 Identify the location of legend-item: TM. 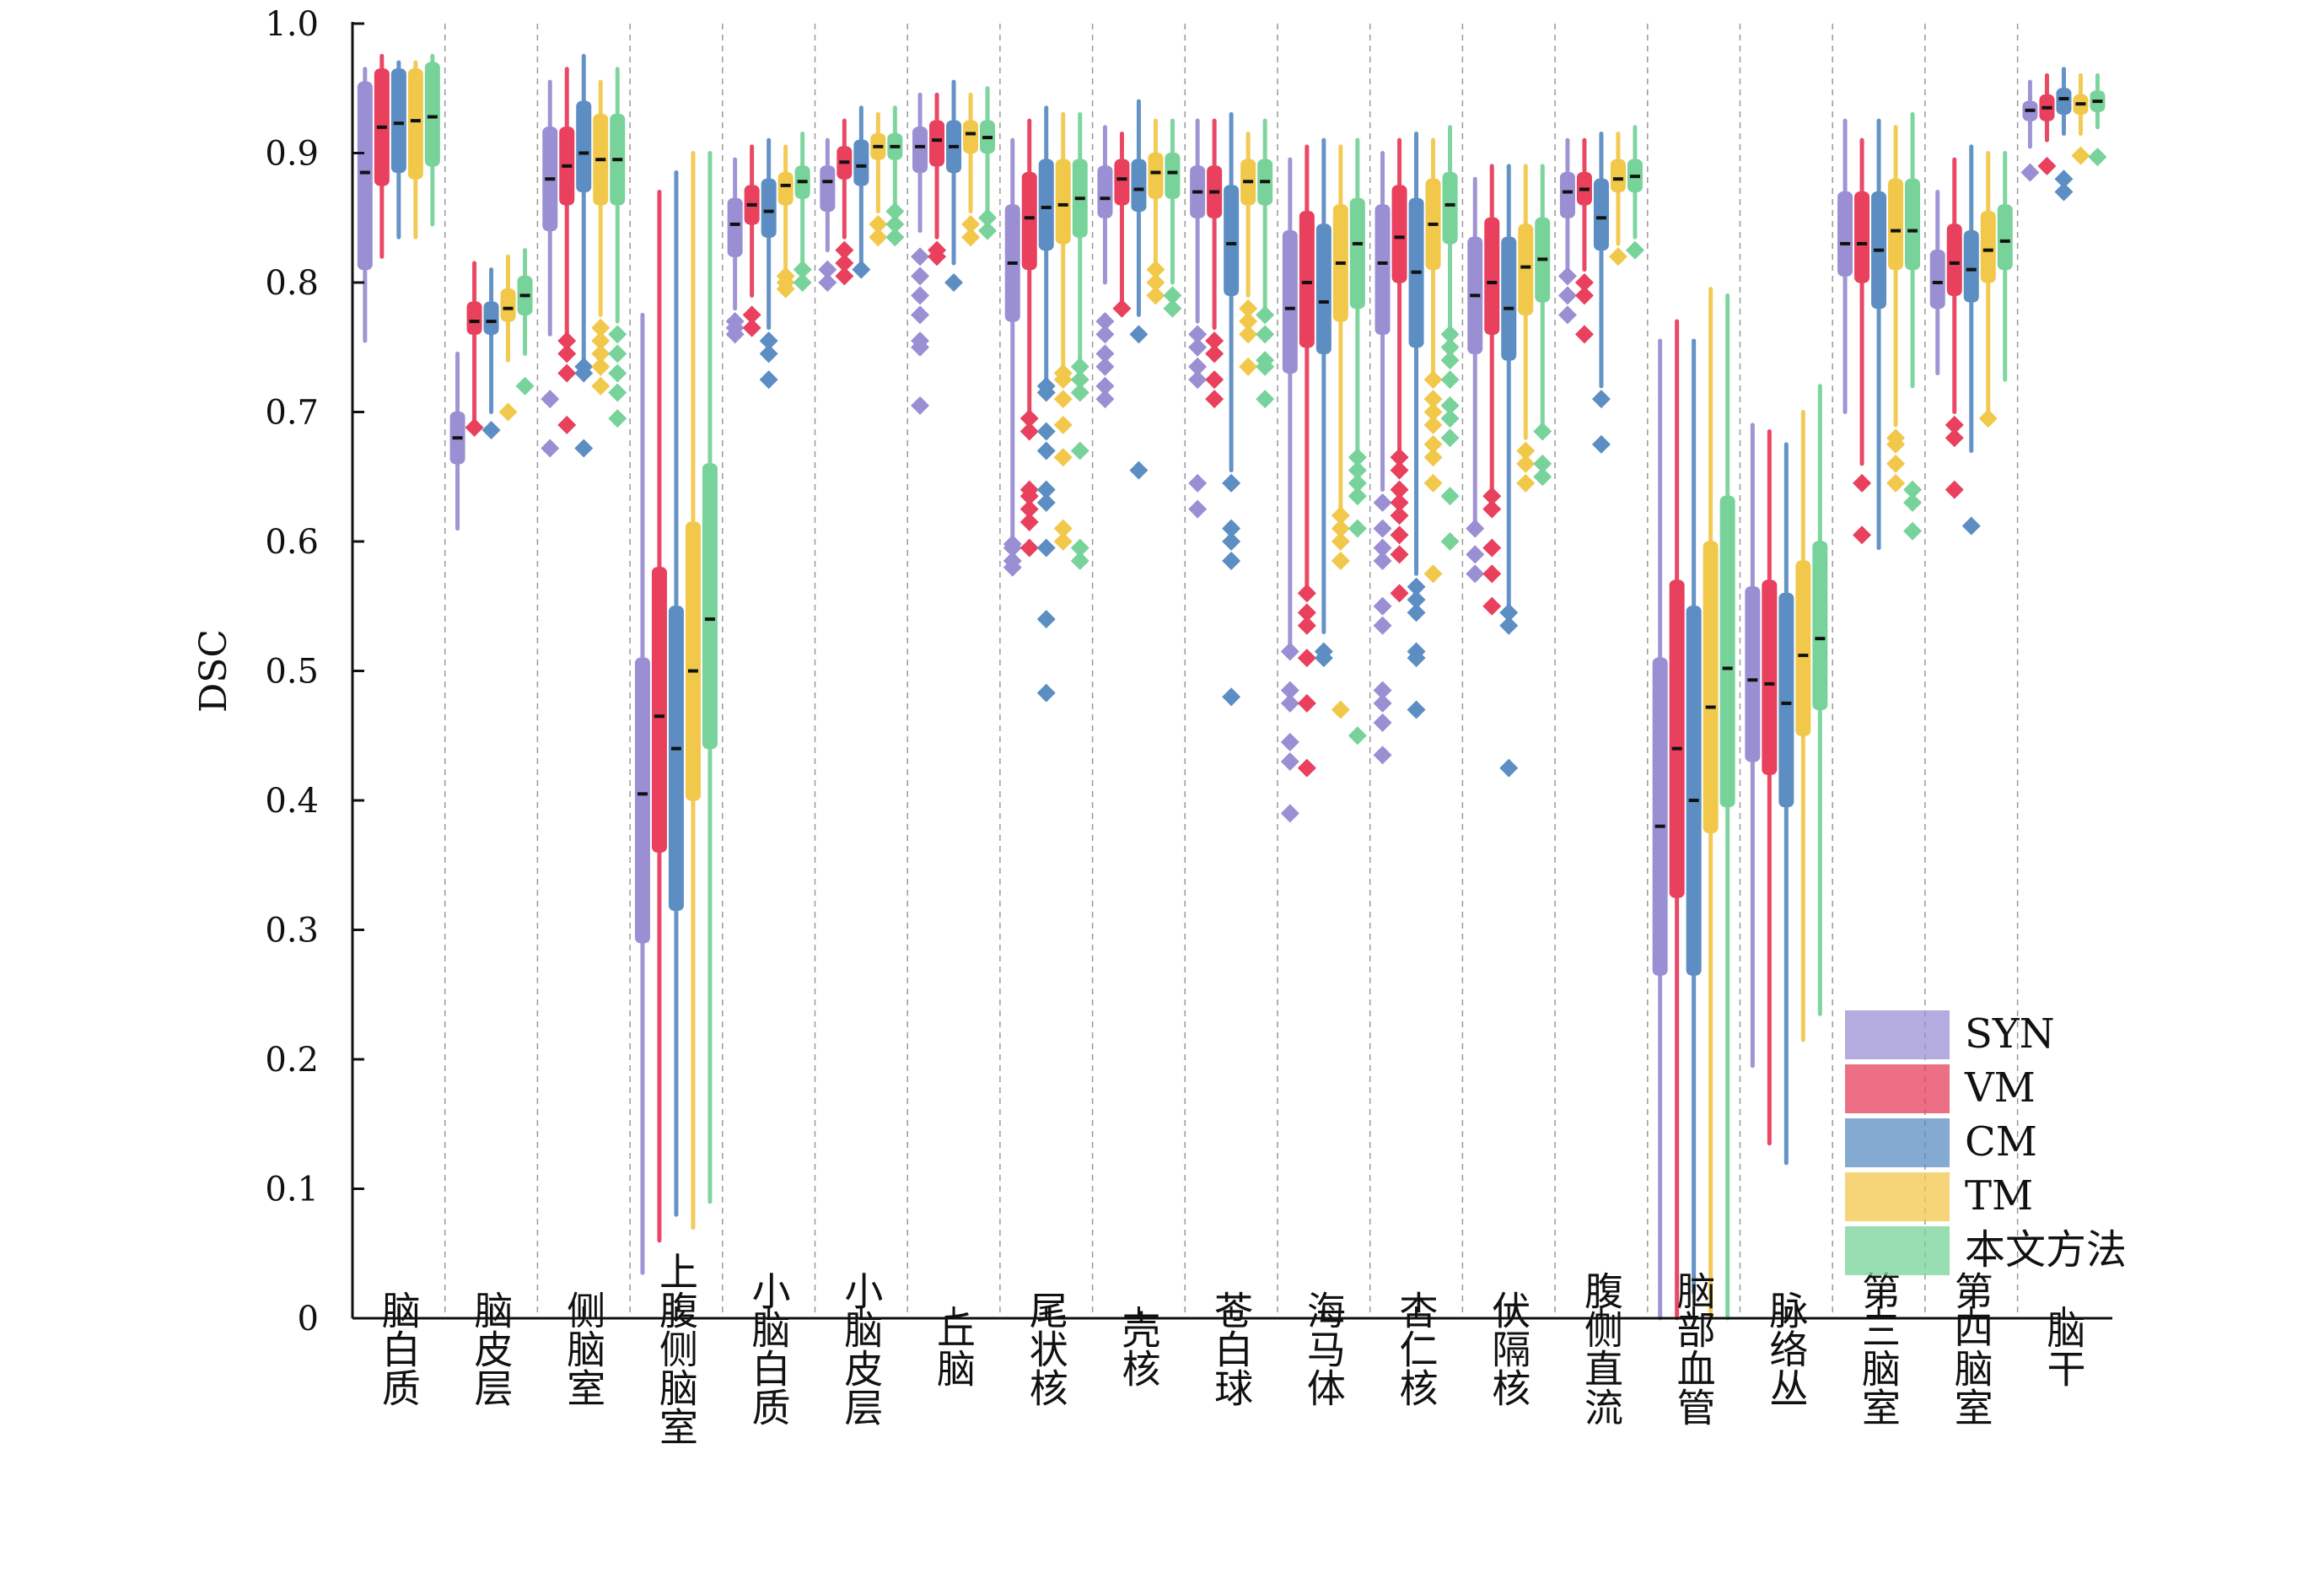
(1939, 1196).